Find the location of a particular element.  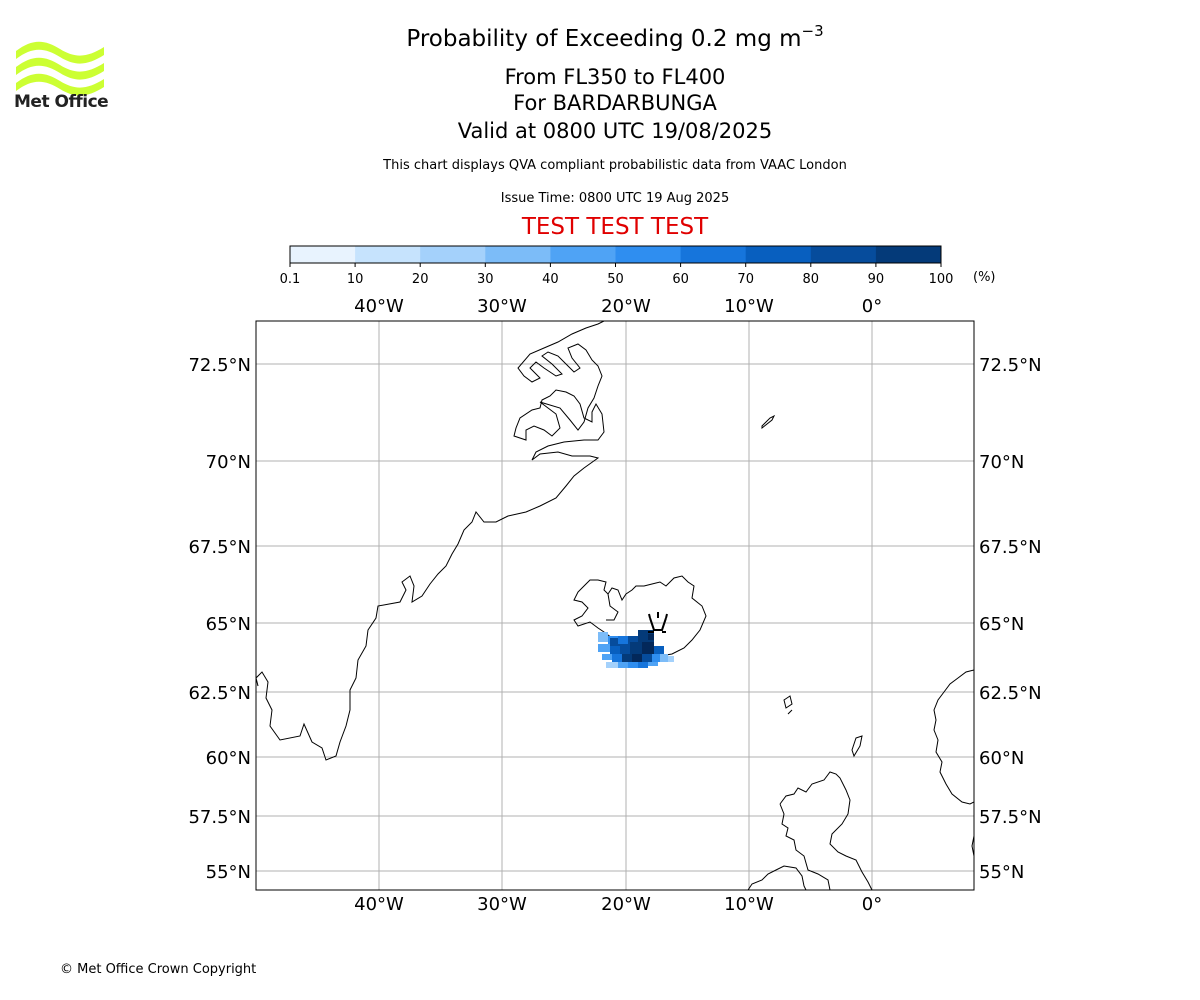

iceland-fjord is located at coordinates (612, 607).